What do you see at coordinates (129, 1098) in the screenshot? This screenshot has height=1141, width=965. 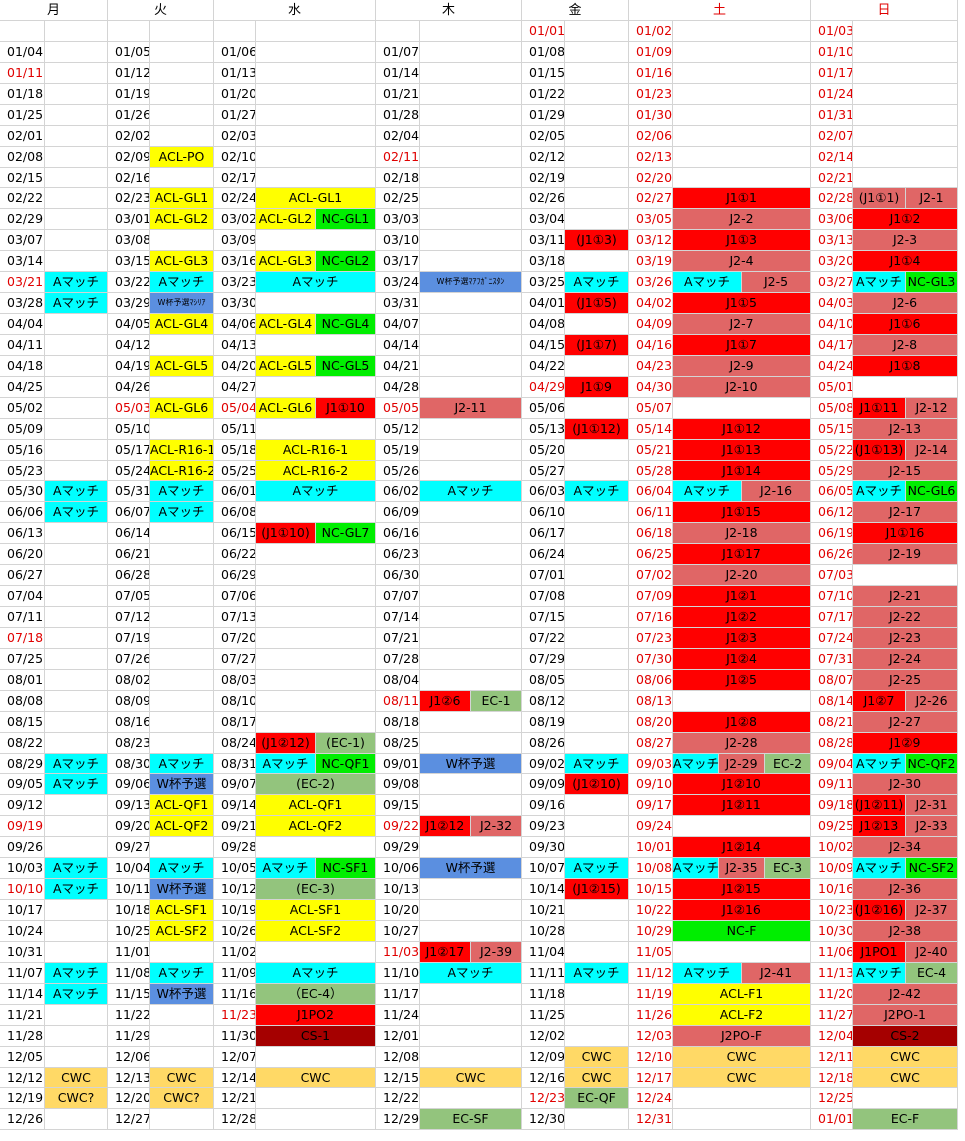 I see `date-cell: 12/20` at bounding box center [129, 1098].